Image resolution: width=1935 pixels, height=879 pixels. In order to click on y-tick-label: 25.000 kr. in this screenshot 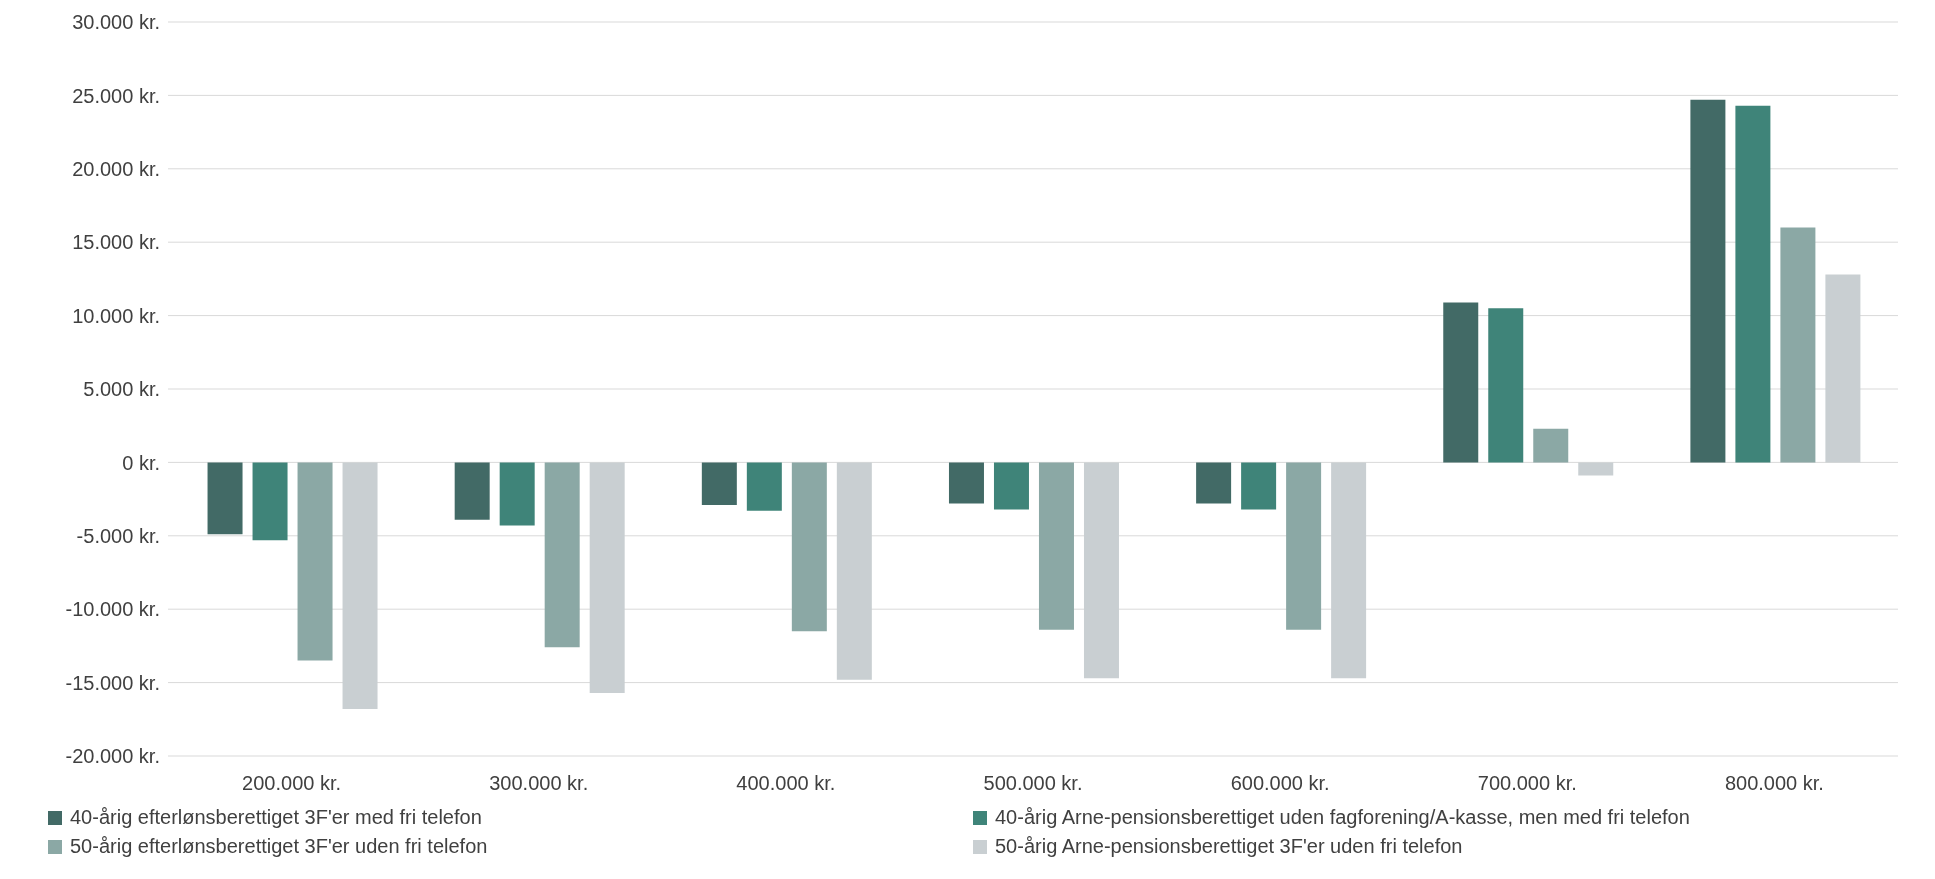, I will do `click(116, 95)`.